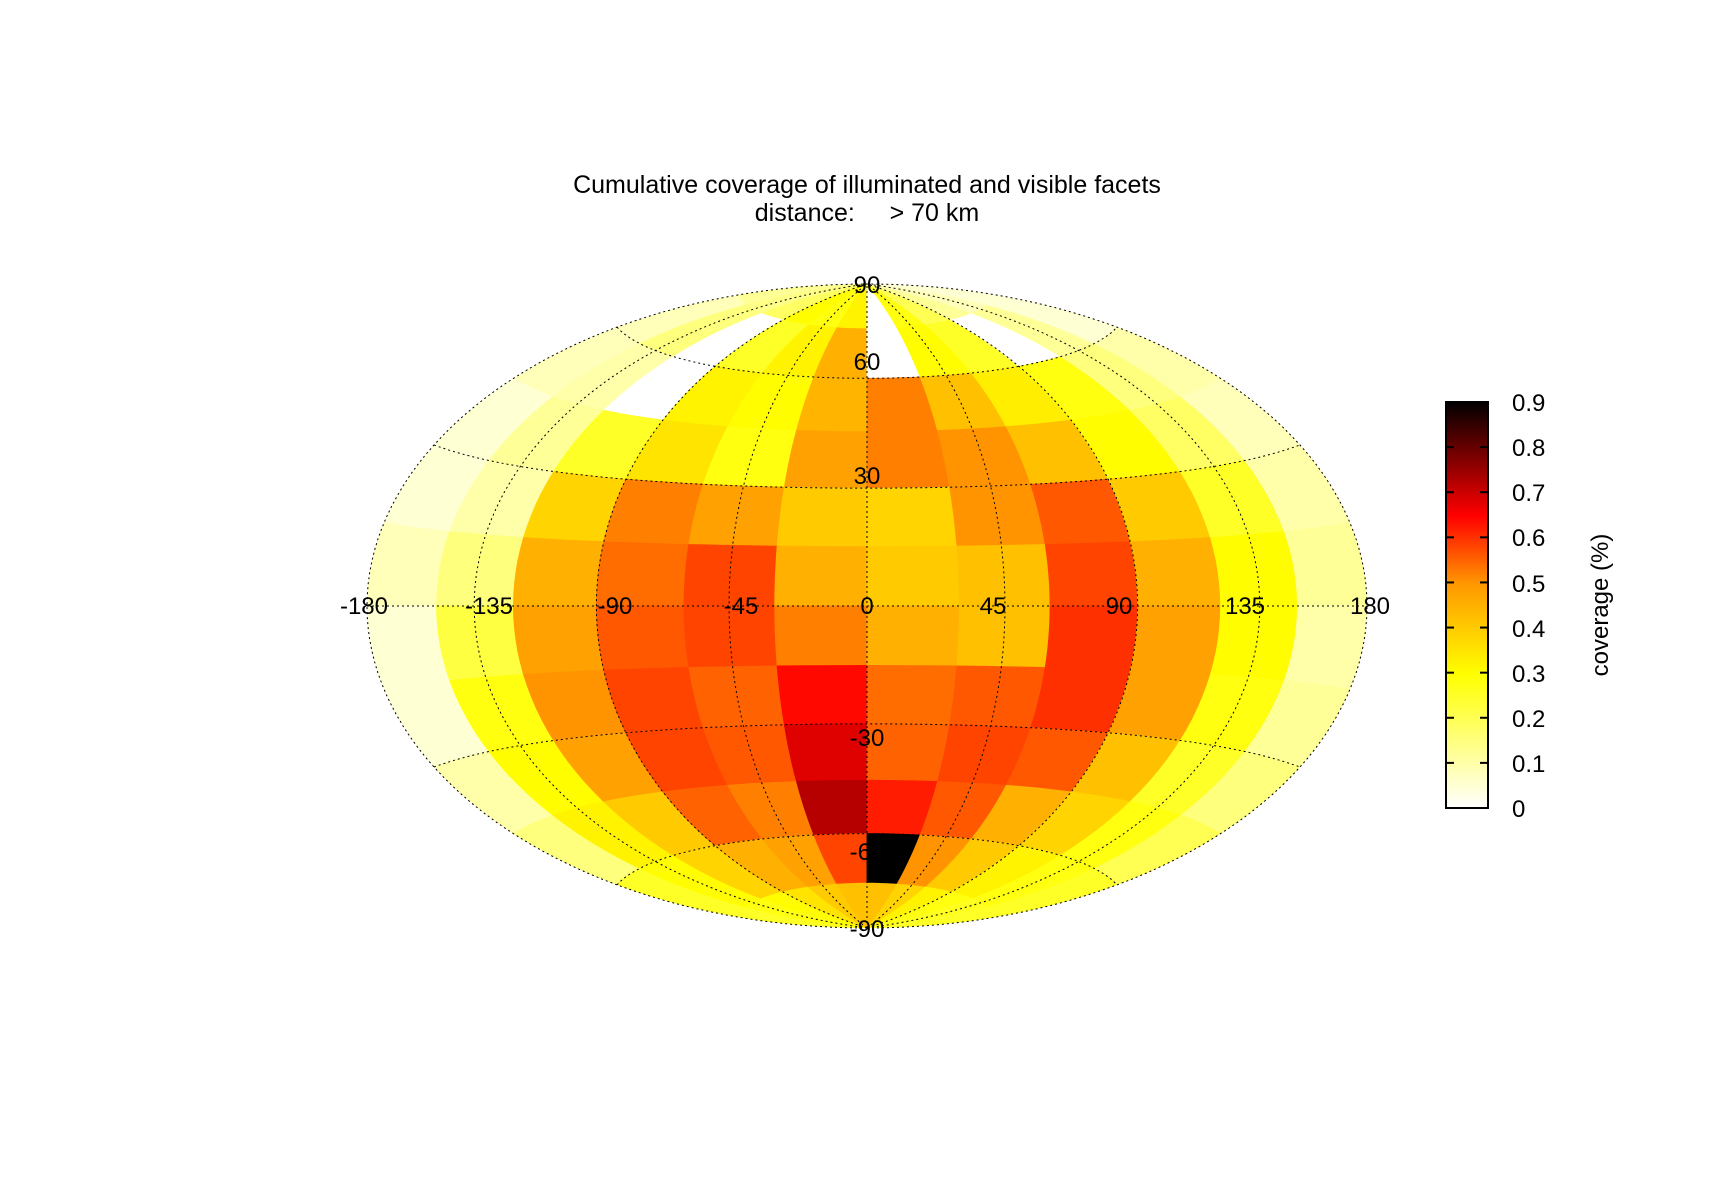  I want to click on colorbar-ticks, so click(1467, 605).